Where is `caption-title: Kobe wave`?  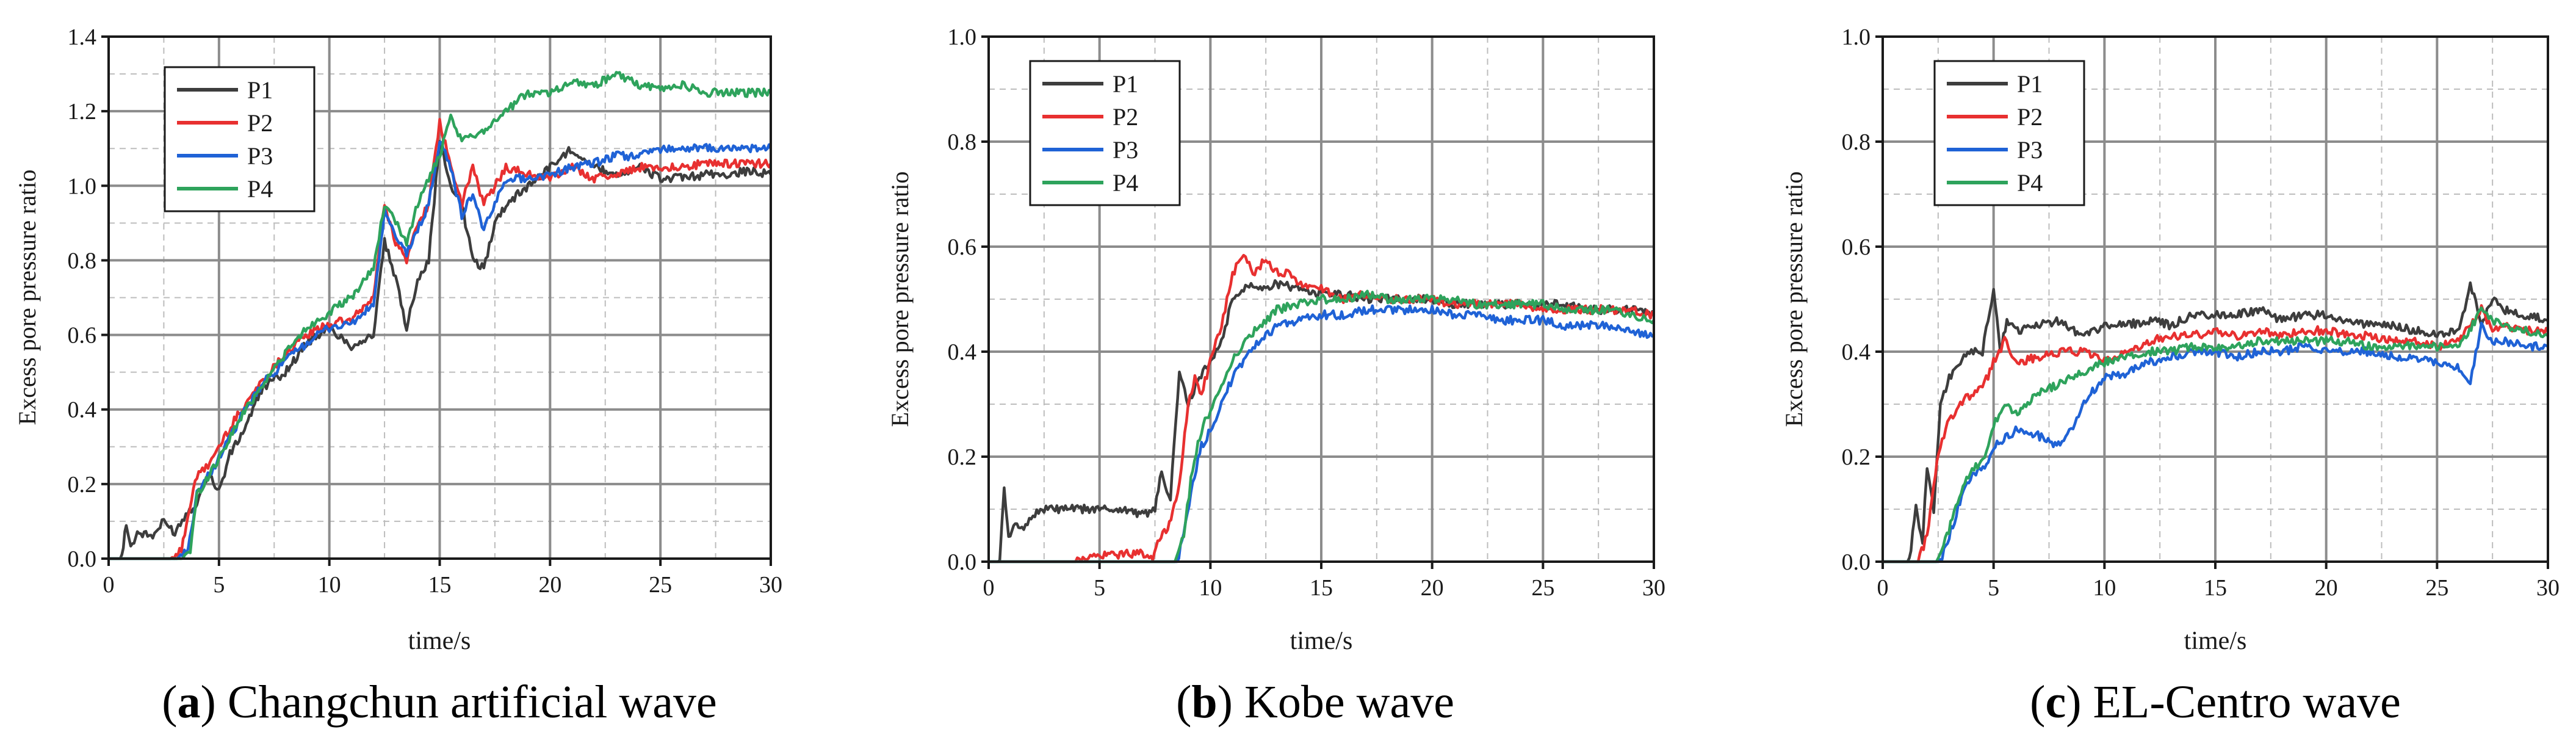
caption-title: Kobe wave is located at coordinates (1343, 702).